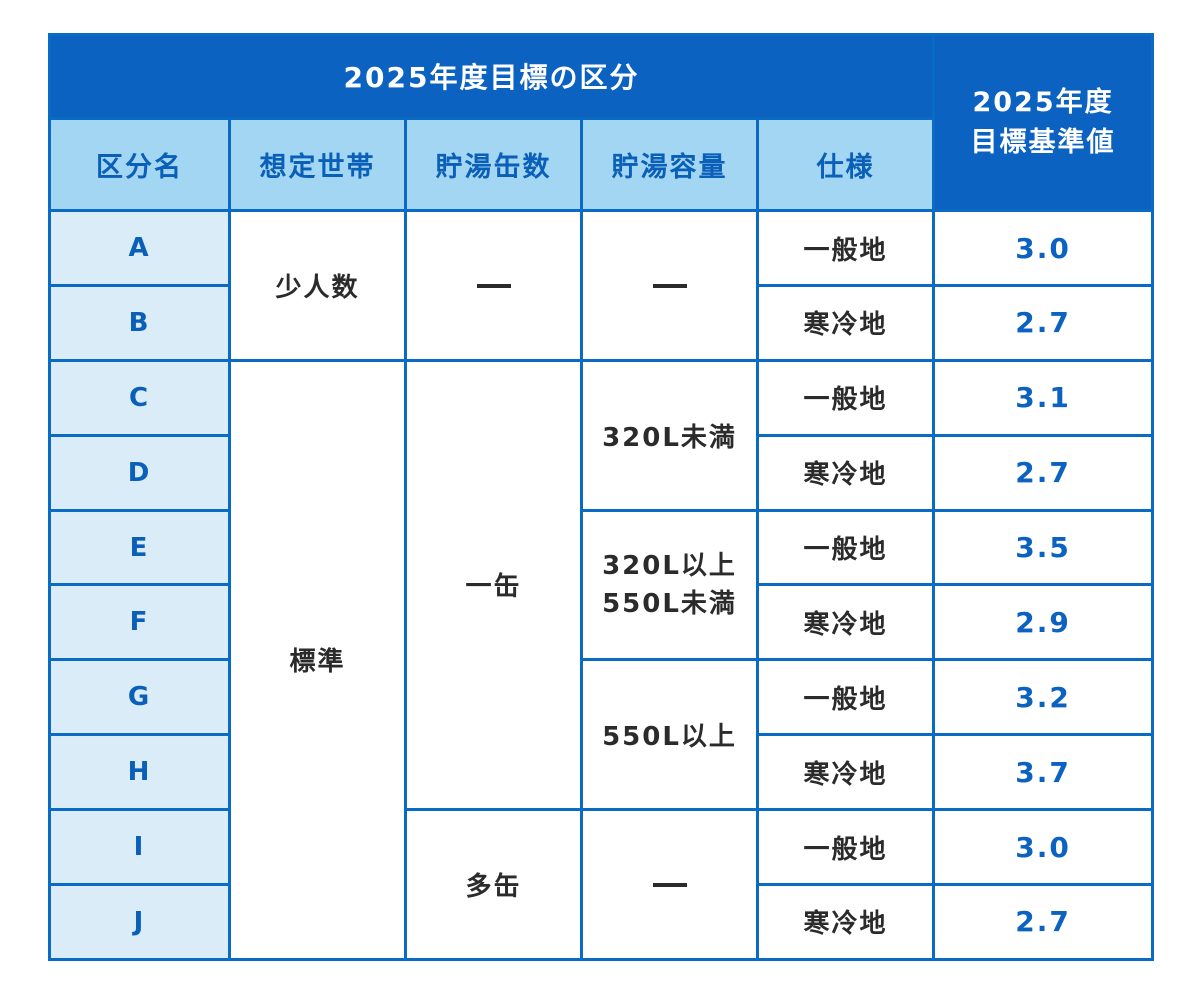  What do you see at coordinates (1043, 122) in the screenshot?
I see `target-value-header: 2025年度 目標基準値` at bounding box center [1043, 122].